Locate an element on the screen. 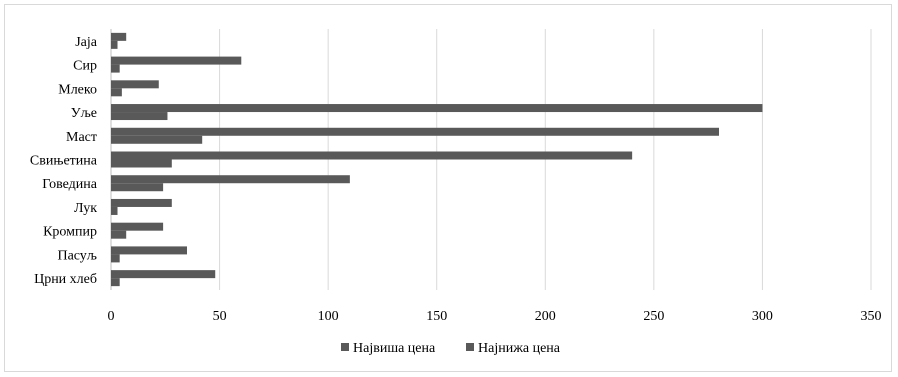 This screenshot has width=898, height=377. x-tick-label-200: 200 is located at coordinates (545, 316).